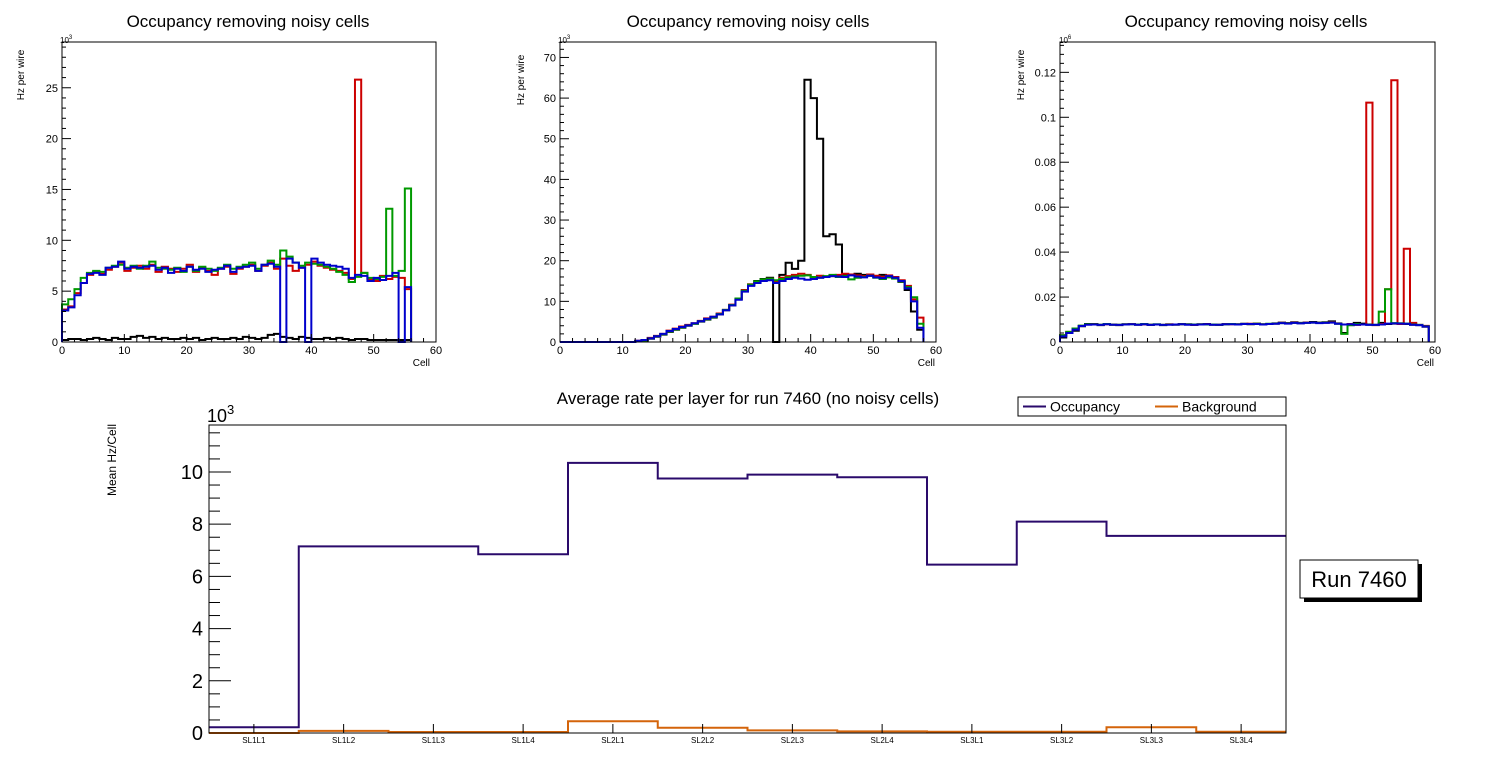  I want to click on panel-3-title: Occupancy removing noisy cells, so click(1246, 21).